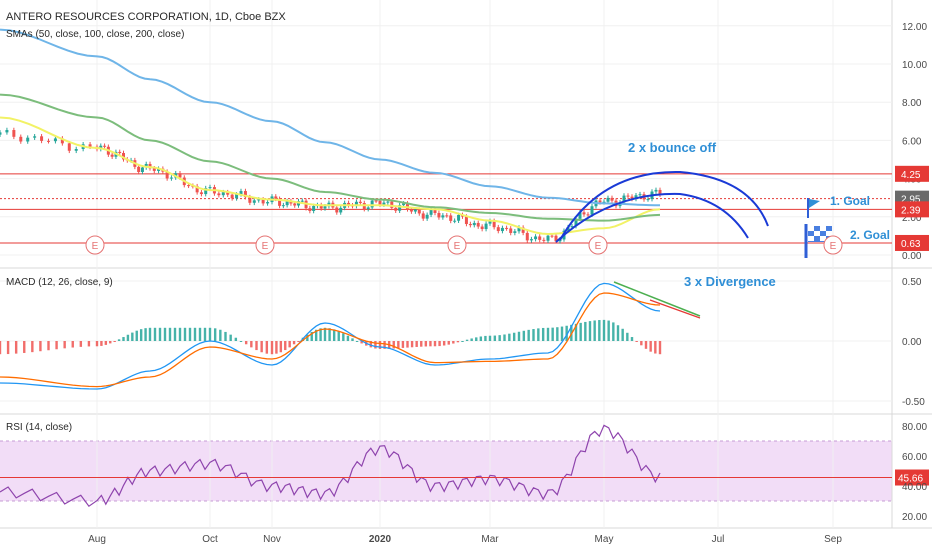 The width and height of the screenshot is (932, 550). I want to click on rsi-band, so click(446, 471).